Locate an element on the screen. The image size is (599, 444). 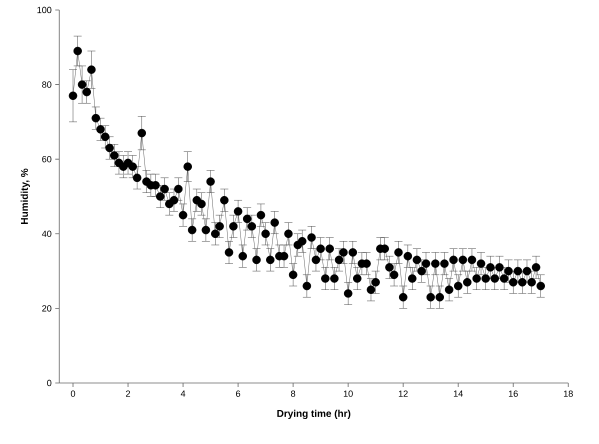
y-axis-title: Humidity, % is located at coordinates (25, 196).